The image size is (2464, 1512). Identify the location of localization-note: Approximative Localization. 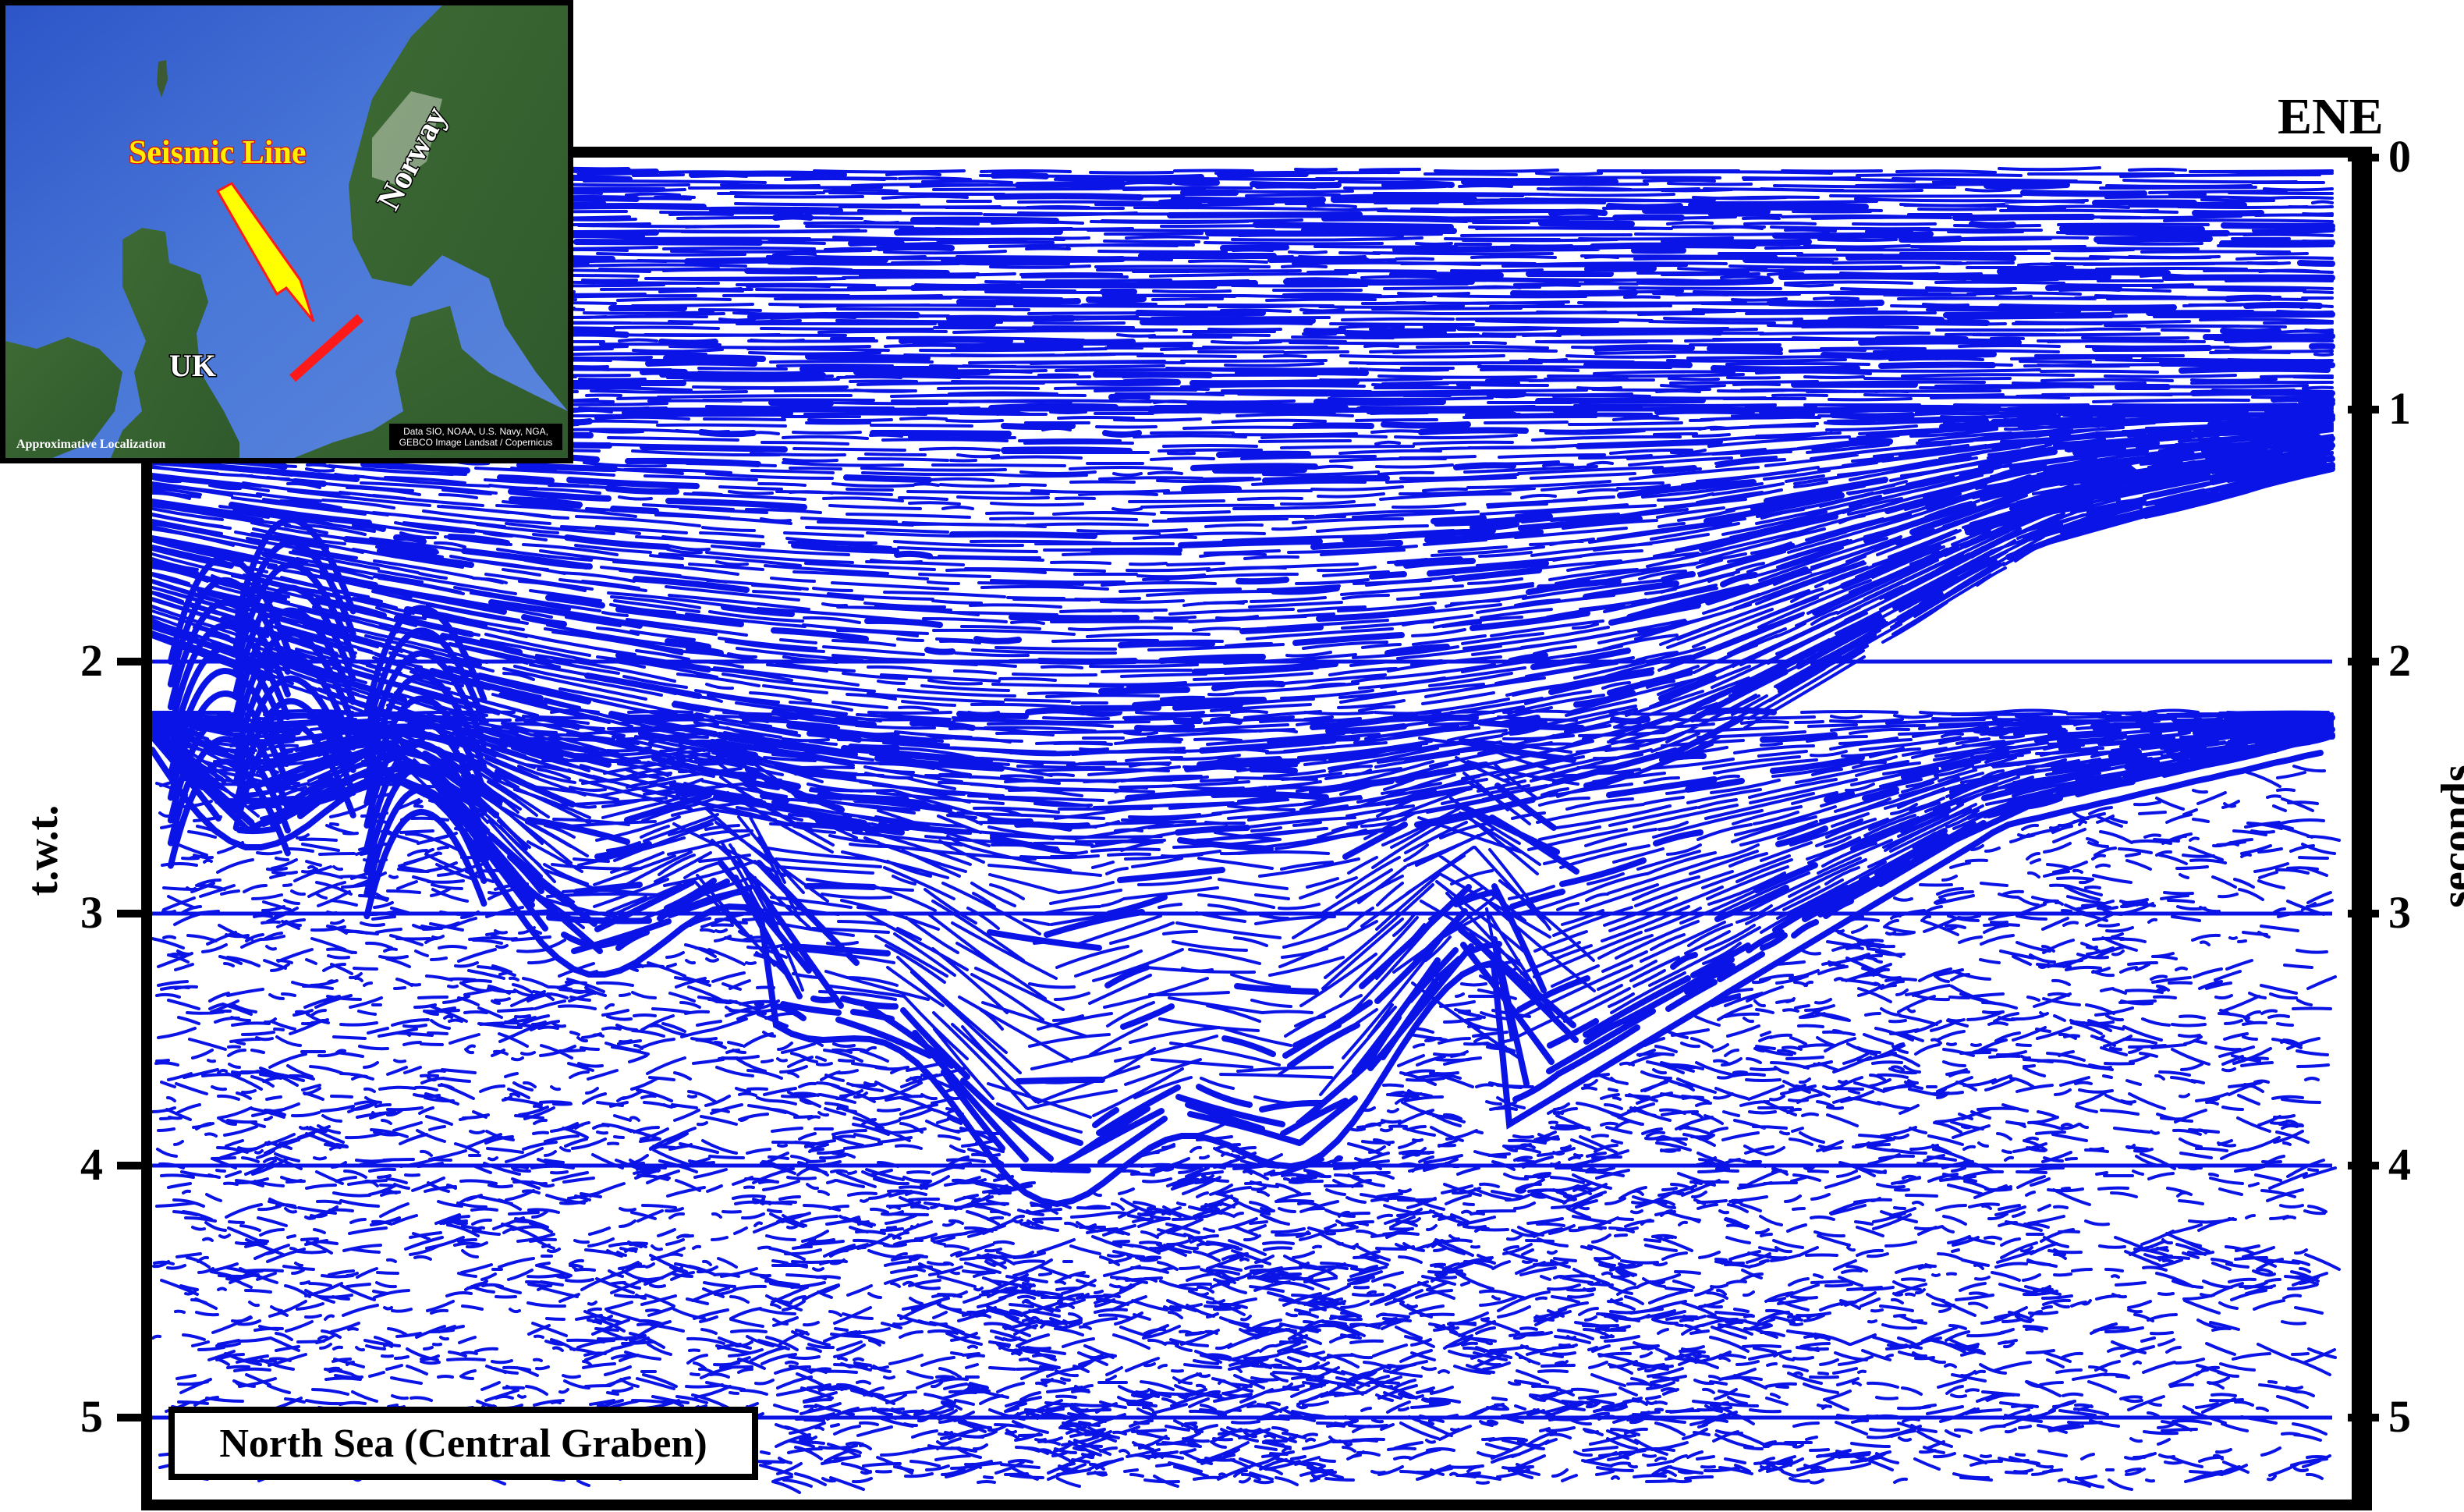
(90, 445).